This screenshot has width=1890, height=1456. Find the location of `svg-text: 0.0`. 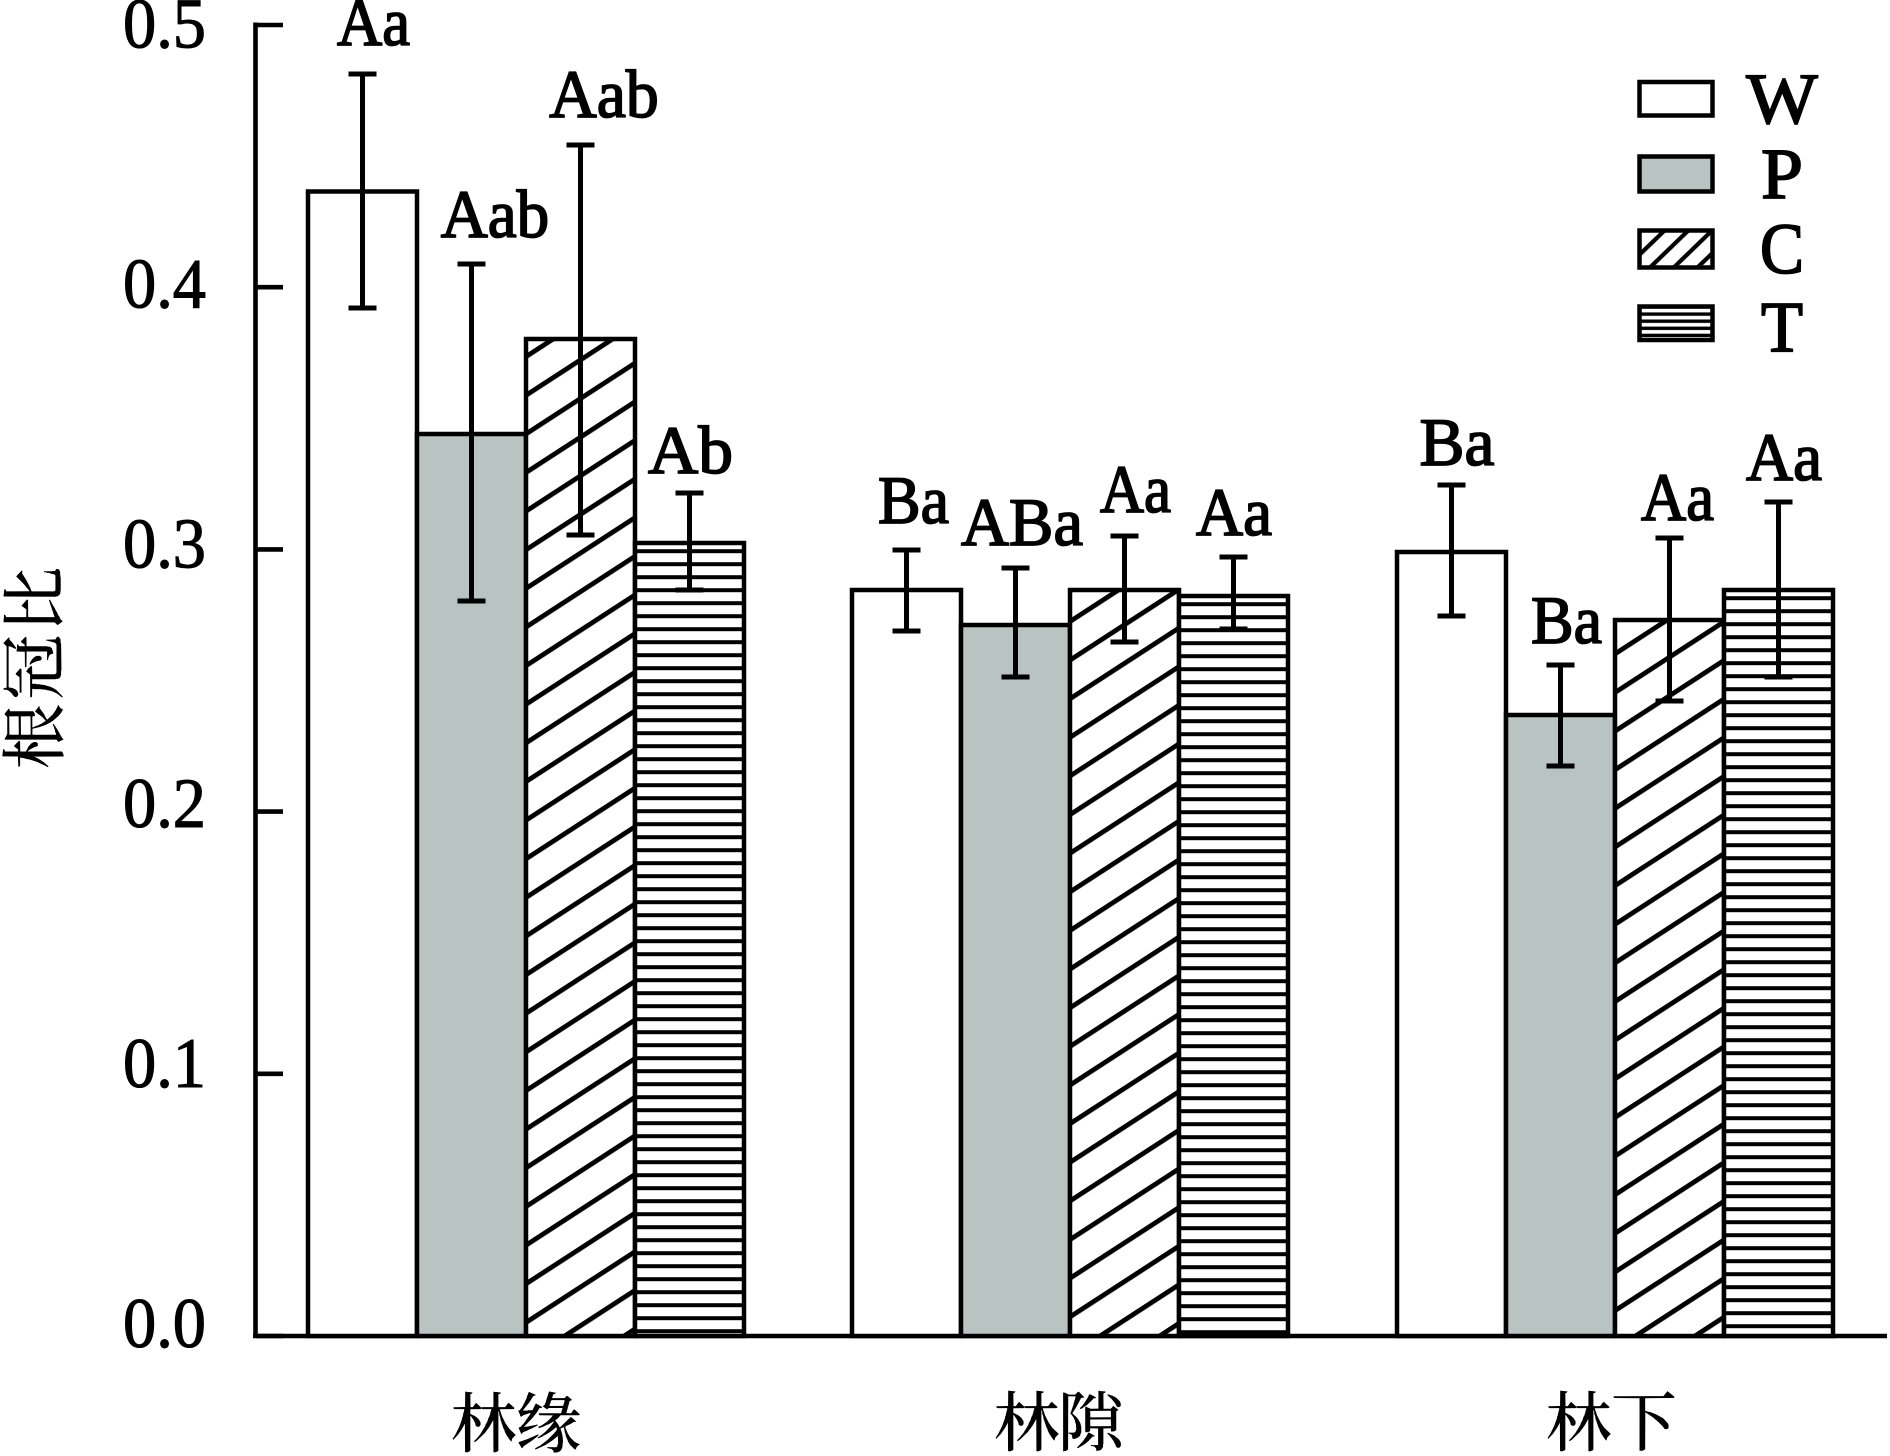

svg-text: 0.0 is located at coordinates (164, 1324).